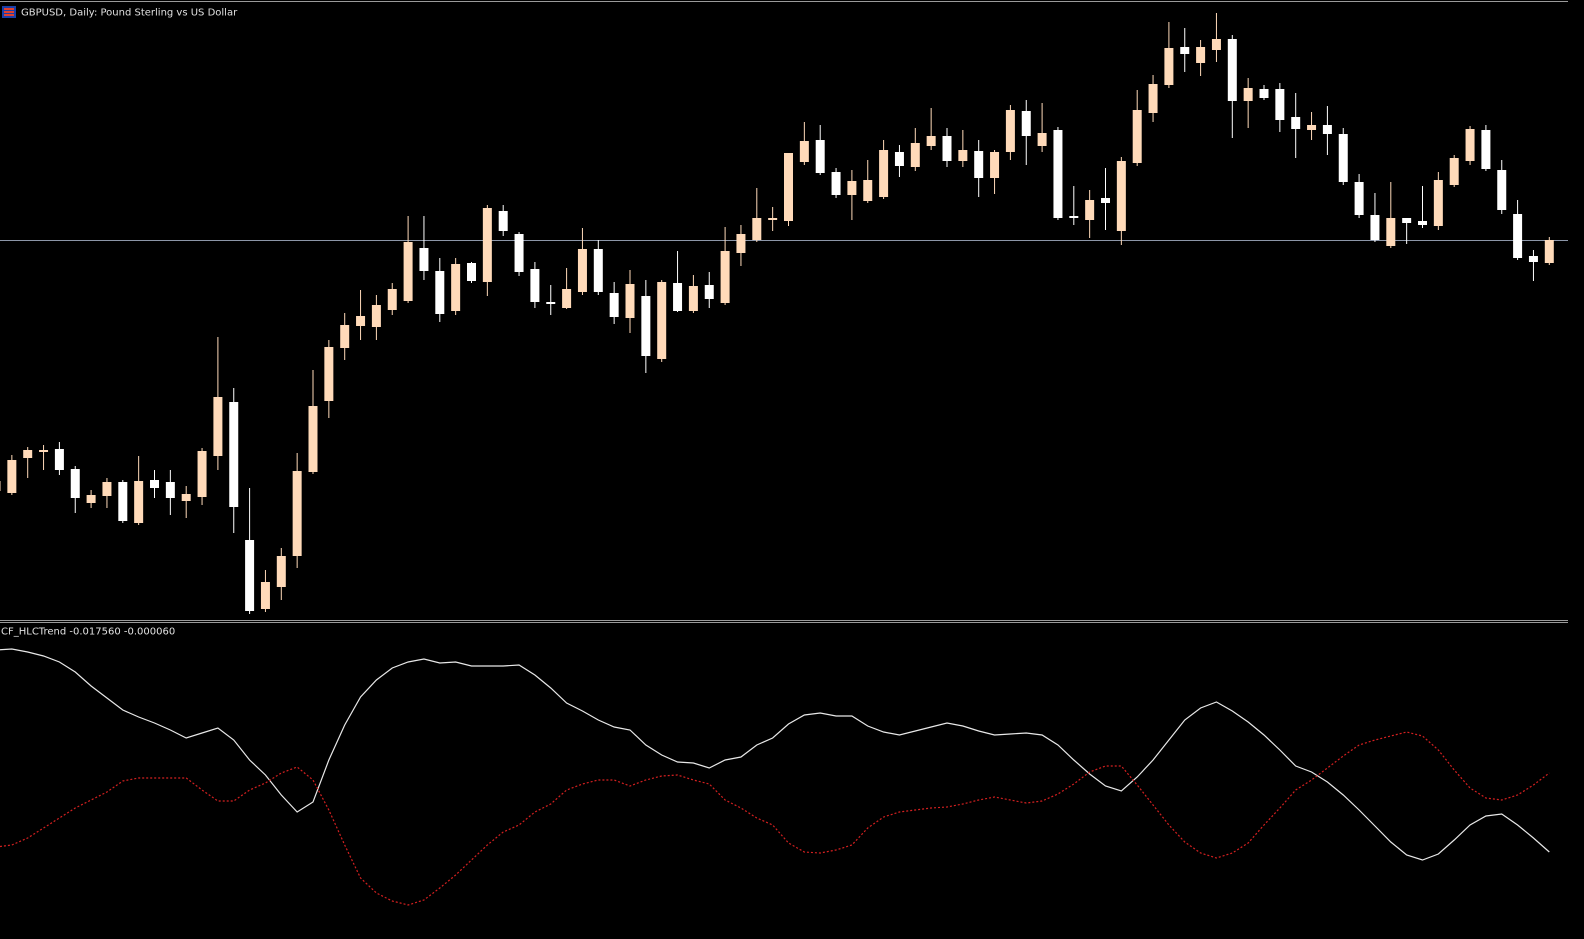 This screenshot has width=1584, height=939. What do you see at coordinates (88, 632) in the screenshot?
I see `indicator-title: CF_HLCTrend -0.017560 -0.000060` at bounding box center [88, 632].